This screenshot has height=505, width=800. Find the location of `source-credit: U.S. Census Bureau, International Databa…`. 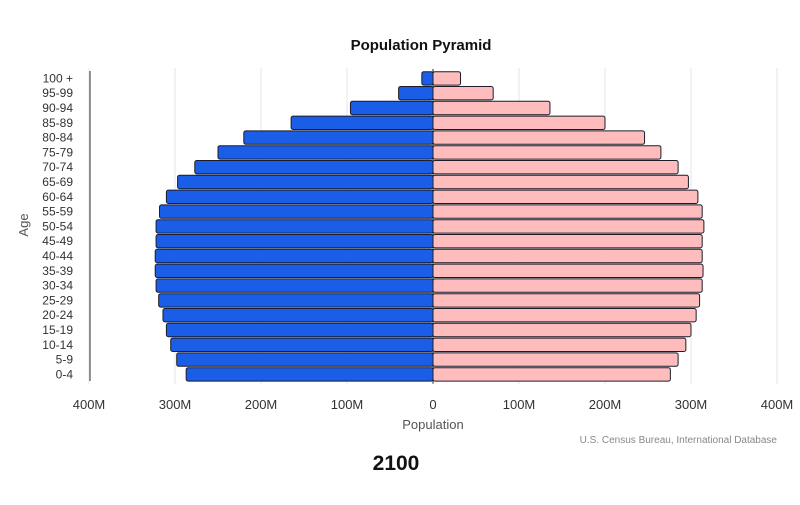

source-credit: U.S. Census Bureau, International Databa… is located at coordinates (679, 440).